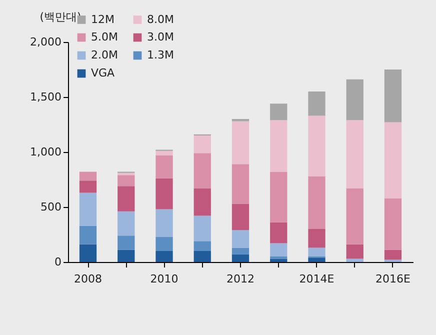 The image size is (436, 335). I want to click on x-tick-label: 2010, so click(164, 279).